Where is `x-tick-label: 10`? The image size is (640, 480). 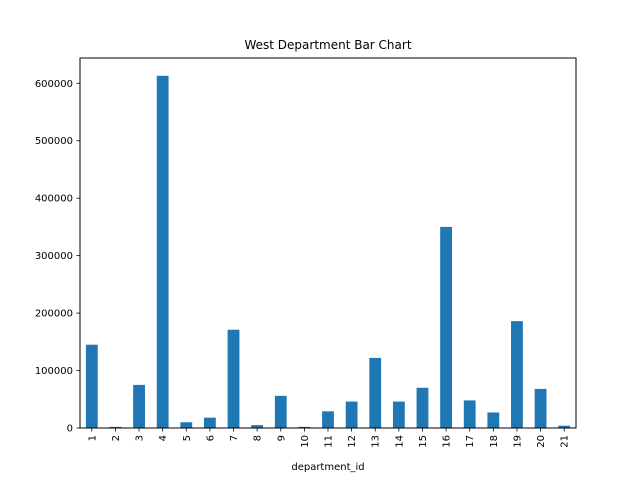 x-tick-label: 10 is located at coordinates (305, 441).